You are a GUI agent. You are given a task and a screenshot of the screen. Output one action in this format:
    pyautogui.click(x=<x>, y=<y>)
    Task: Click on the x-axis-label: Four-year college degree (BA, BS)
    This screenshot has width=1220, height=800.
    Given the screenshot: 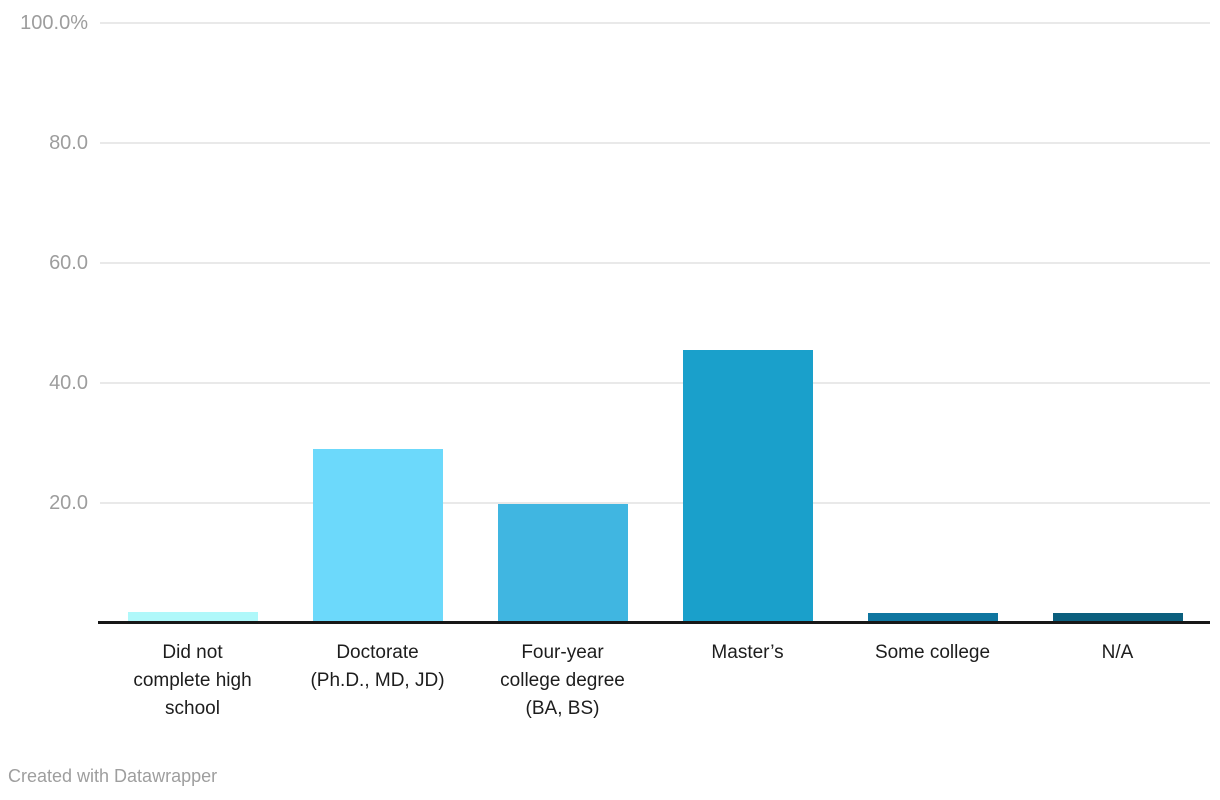 What is the action you would take?
    pyautogui.click(x=562, y=680)
    